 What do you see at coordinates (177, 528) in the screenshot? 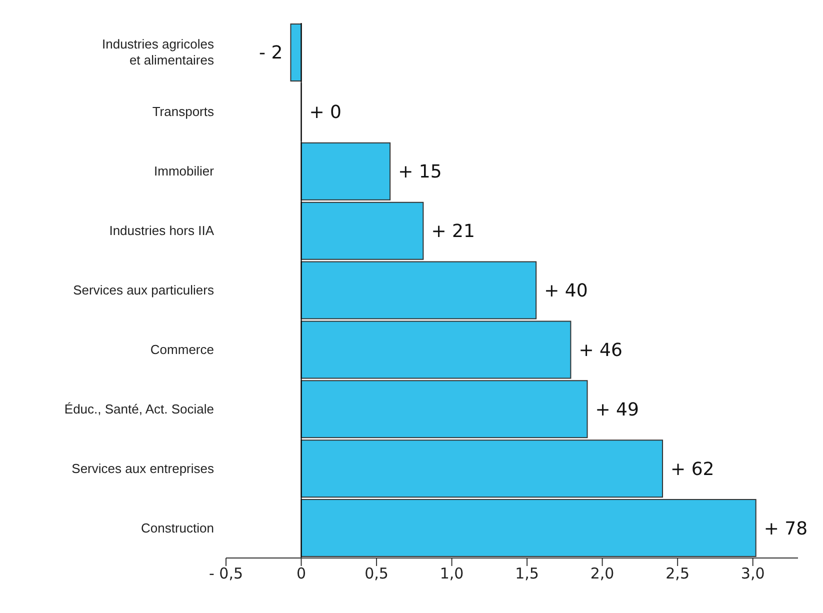
I see `y-tick-label: Construction` at bounding box center [177, 528].